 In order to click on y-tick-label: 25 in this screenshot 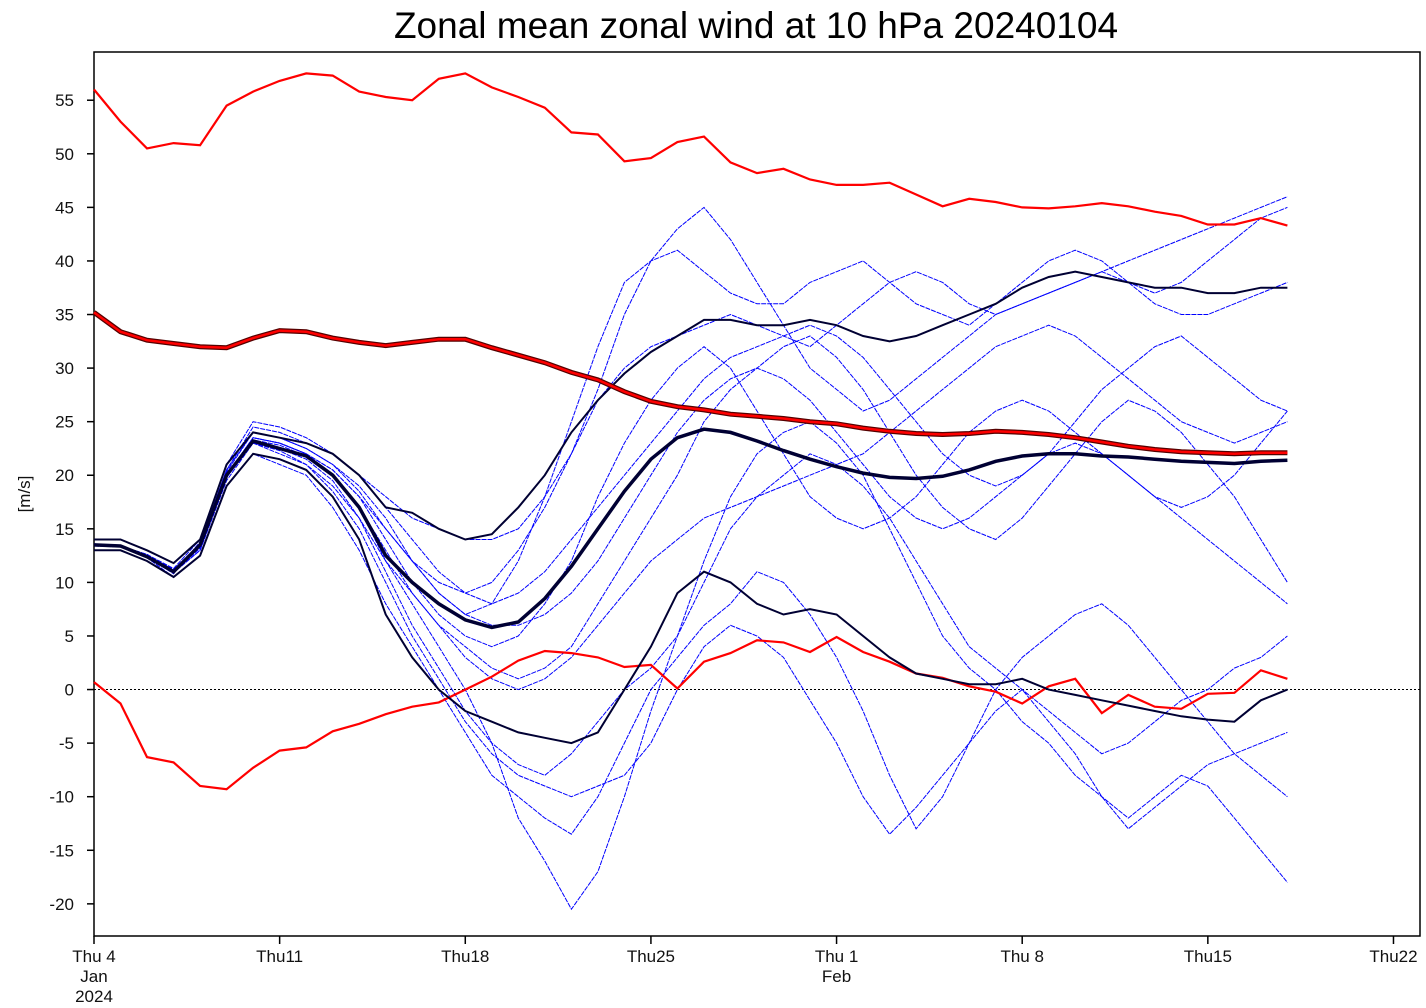, I will do `click(64, 422)`.